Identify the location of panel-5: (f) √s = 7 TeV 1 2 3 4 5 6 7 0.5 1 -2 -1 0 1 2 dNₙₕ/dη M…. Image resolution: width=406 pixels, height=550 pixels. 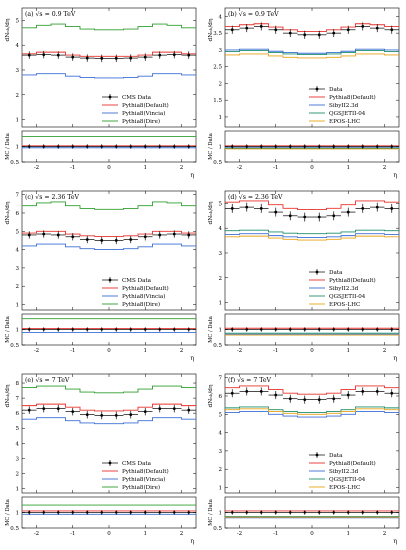
(304, 459).